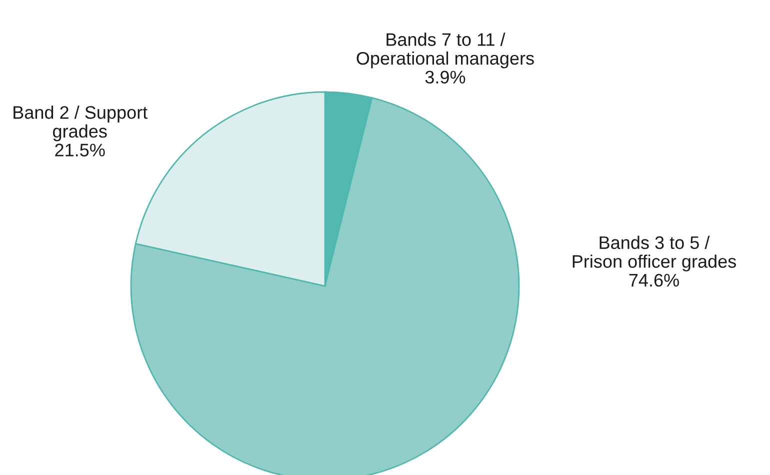 The image size is (770, 475). I want to click on slice-label: Band 2 / Support grades, so click(81, 124).